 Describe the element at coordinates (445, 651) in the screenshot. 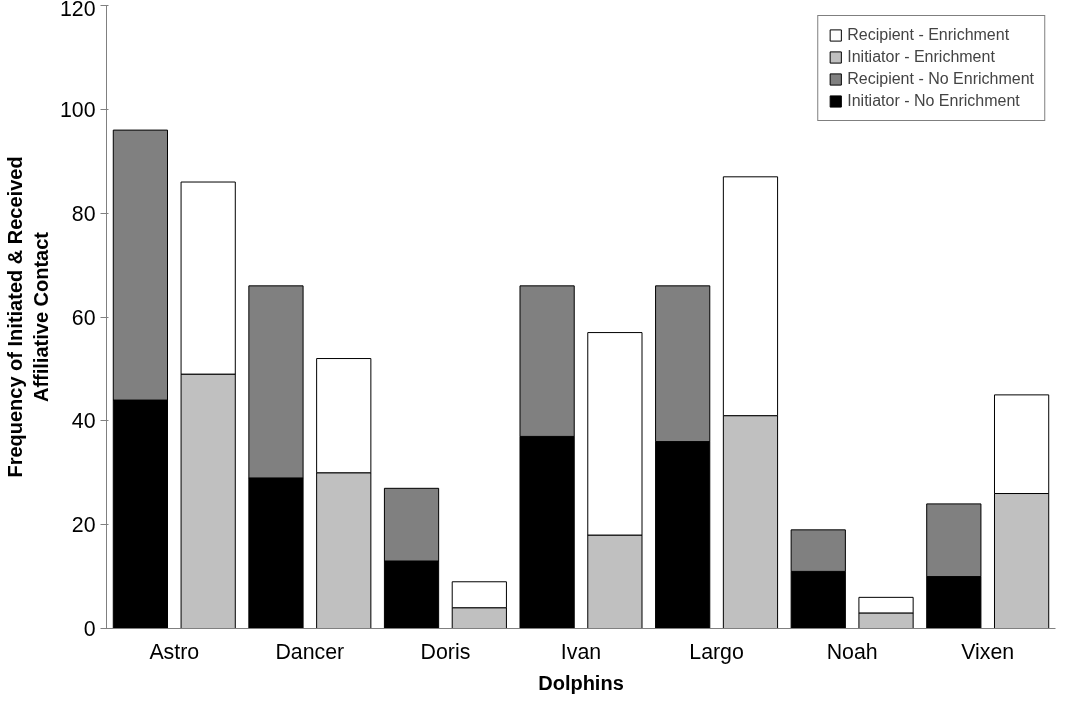

I see `x-tick-label: Doris` at that location.